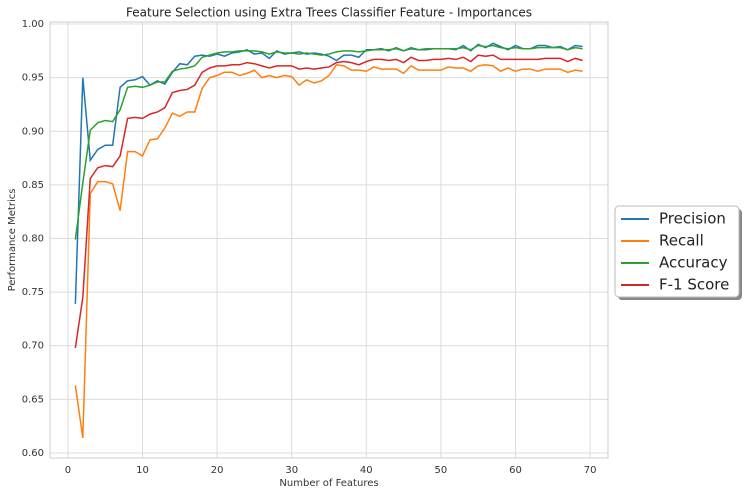  I want to click on y-axis-label: Performance Metrics, so click(12, 240).